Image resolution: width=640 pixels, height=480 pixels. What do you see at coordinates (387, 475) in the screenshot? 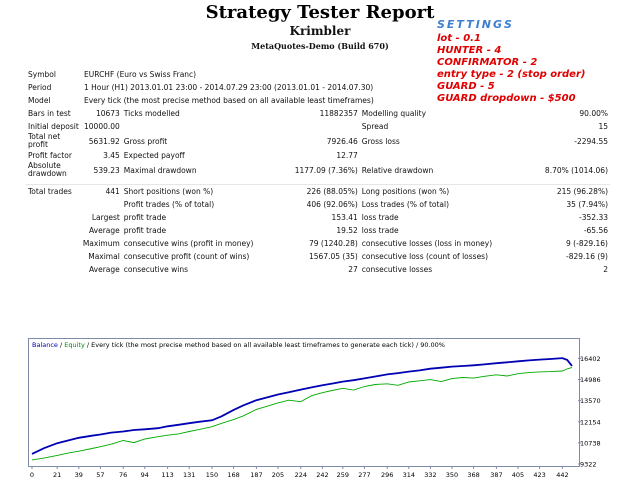
I see `x-tick-label: 296` at bounding box center [387, 475].